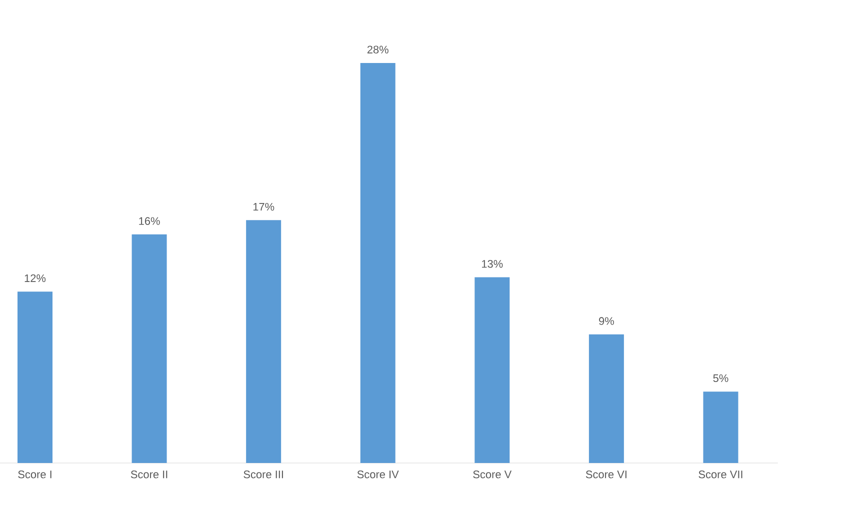 Image resolution: width=844 pixels, height=512 pixels. What do you see at coordinates (377, 50) in the screenshot?
I see `data-label: 28%` at bounding box center [377, 50].